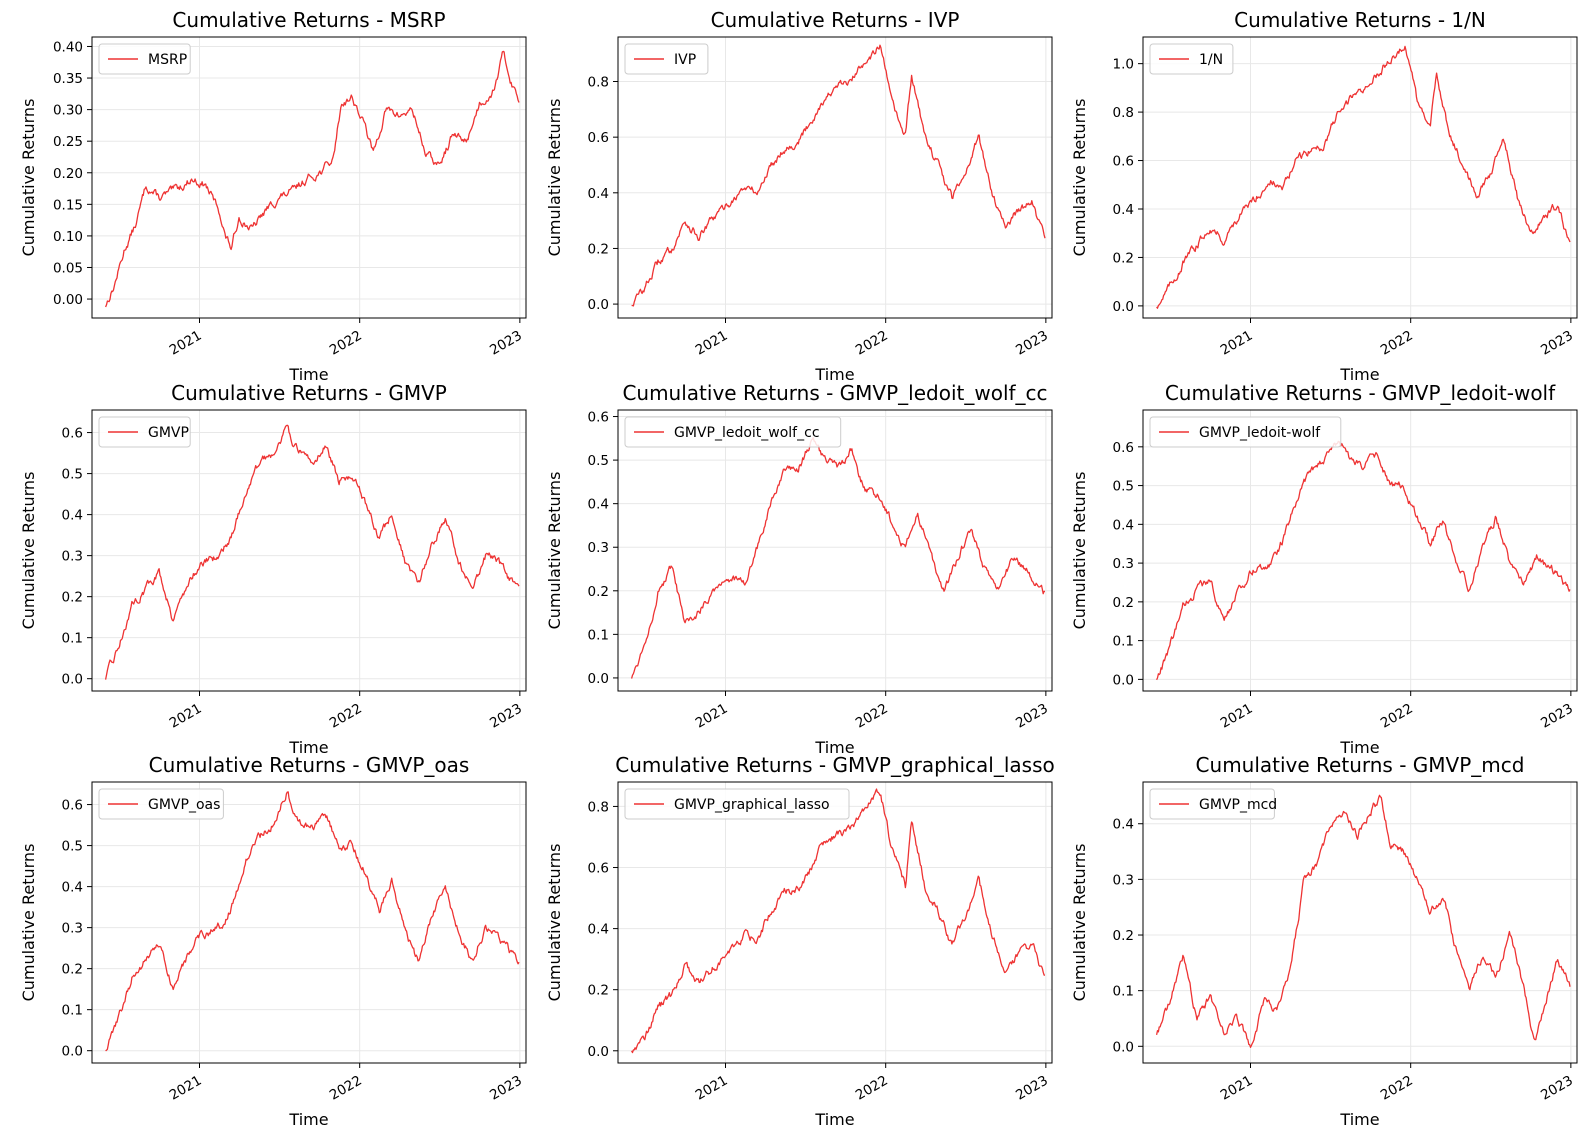 This screenshot has height=1128, width=1590. Describe the element at coordinates (68, 47) in the screenshot. I see `y-tick-label: 0.40` at that location.